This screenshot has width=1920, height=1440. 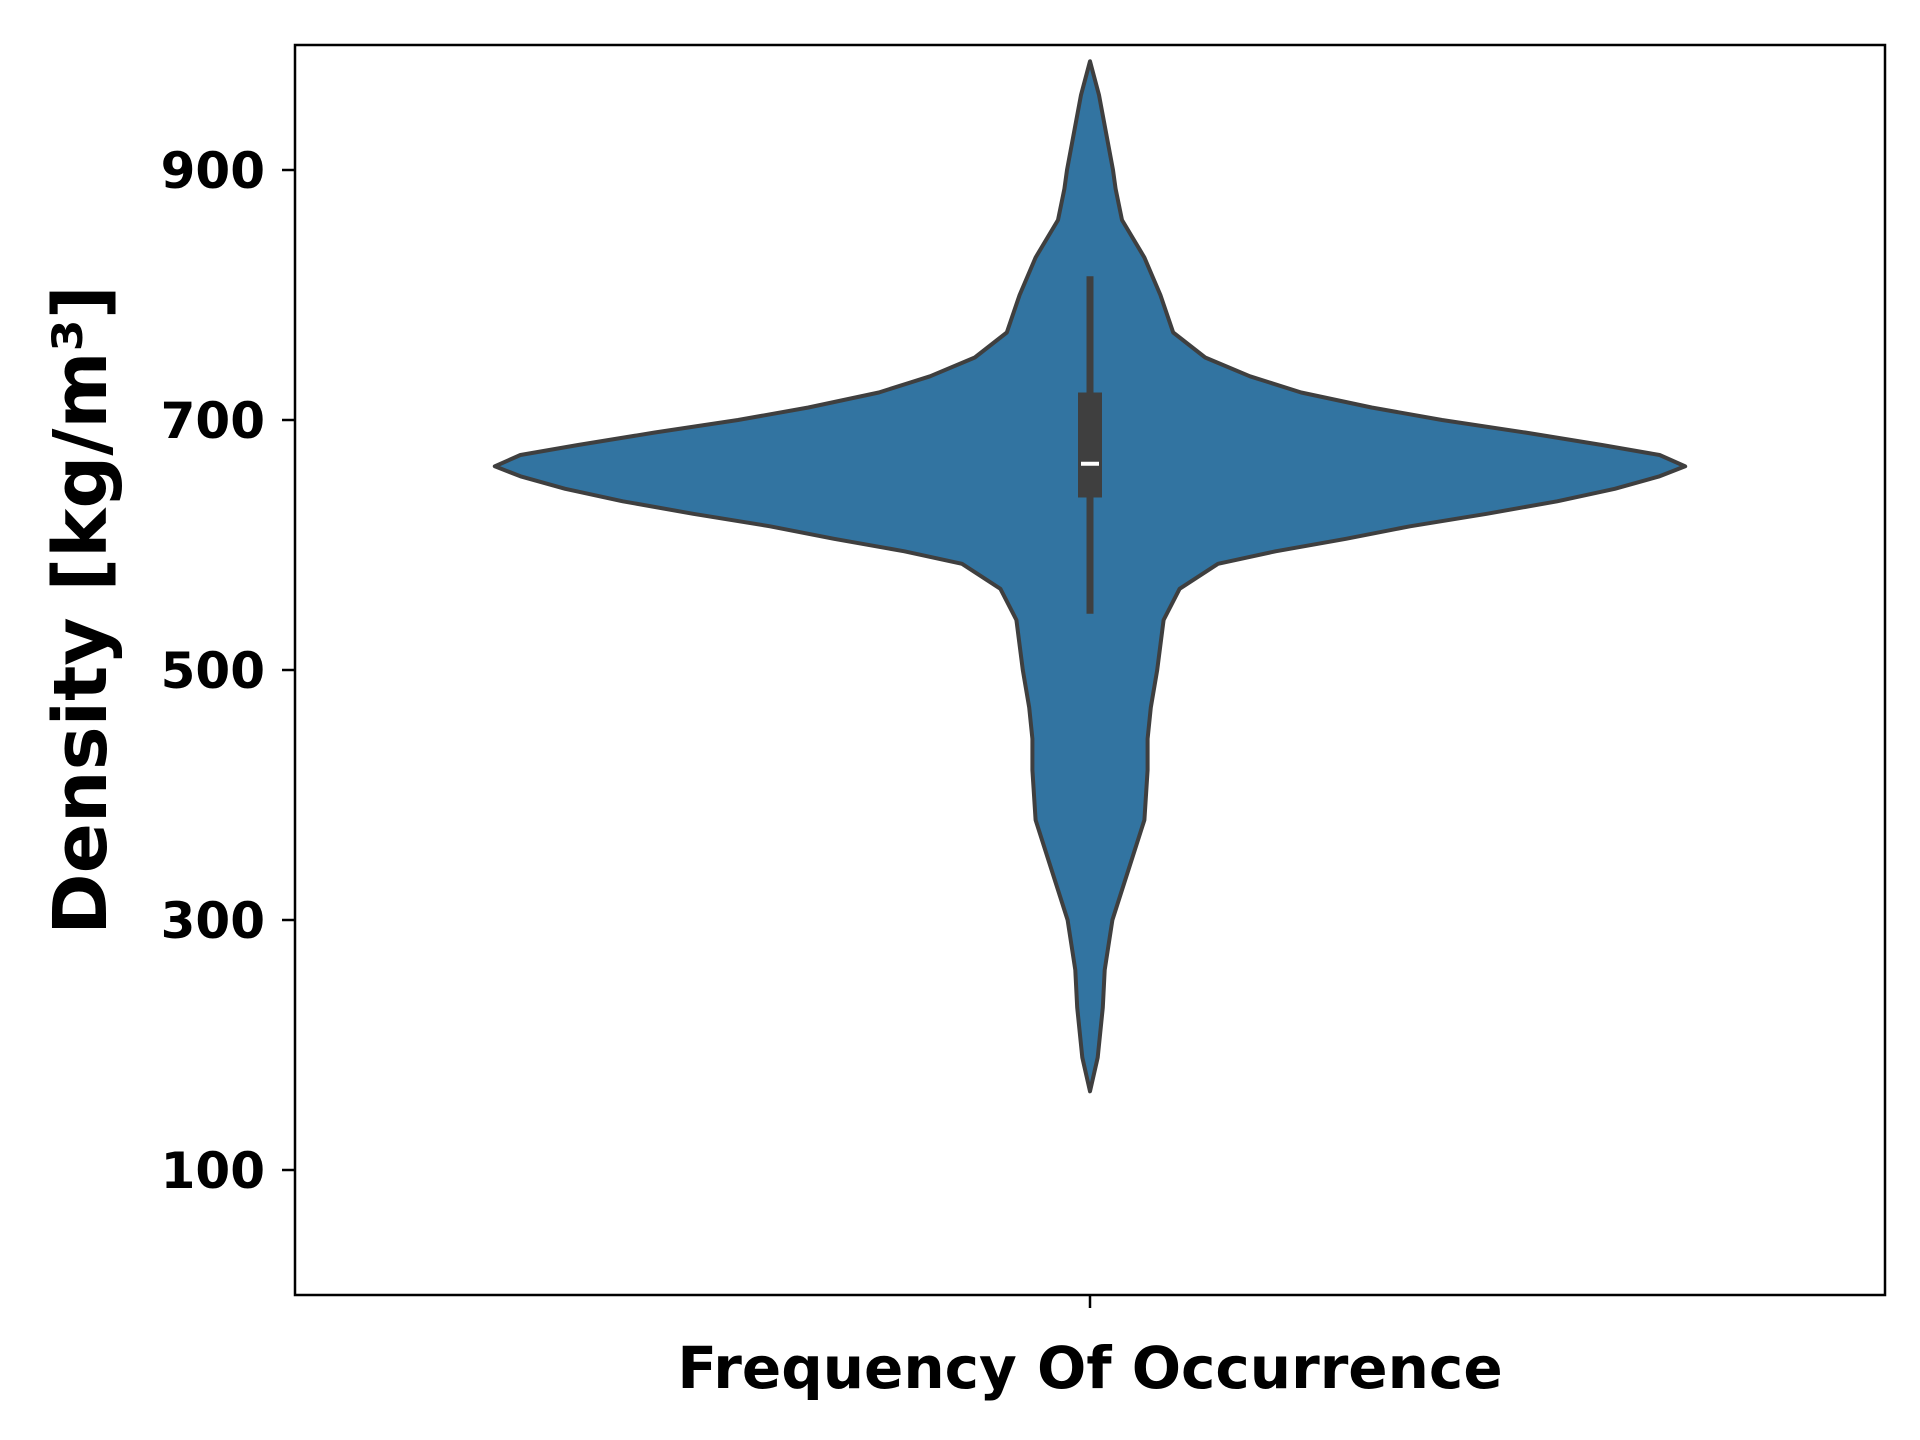 I want to click on y-axis-label: Density [kg/m³], so click(x=81, y=609).